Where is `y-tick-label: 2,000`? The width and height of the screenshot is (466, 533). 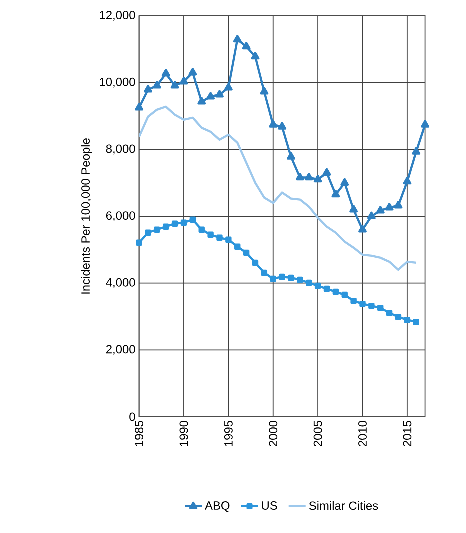
y-tick-label: 2,000 is located at coordinates (121, 350).